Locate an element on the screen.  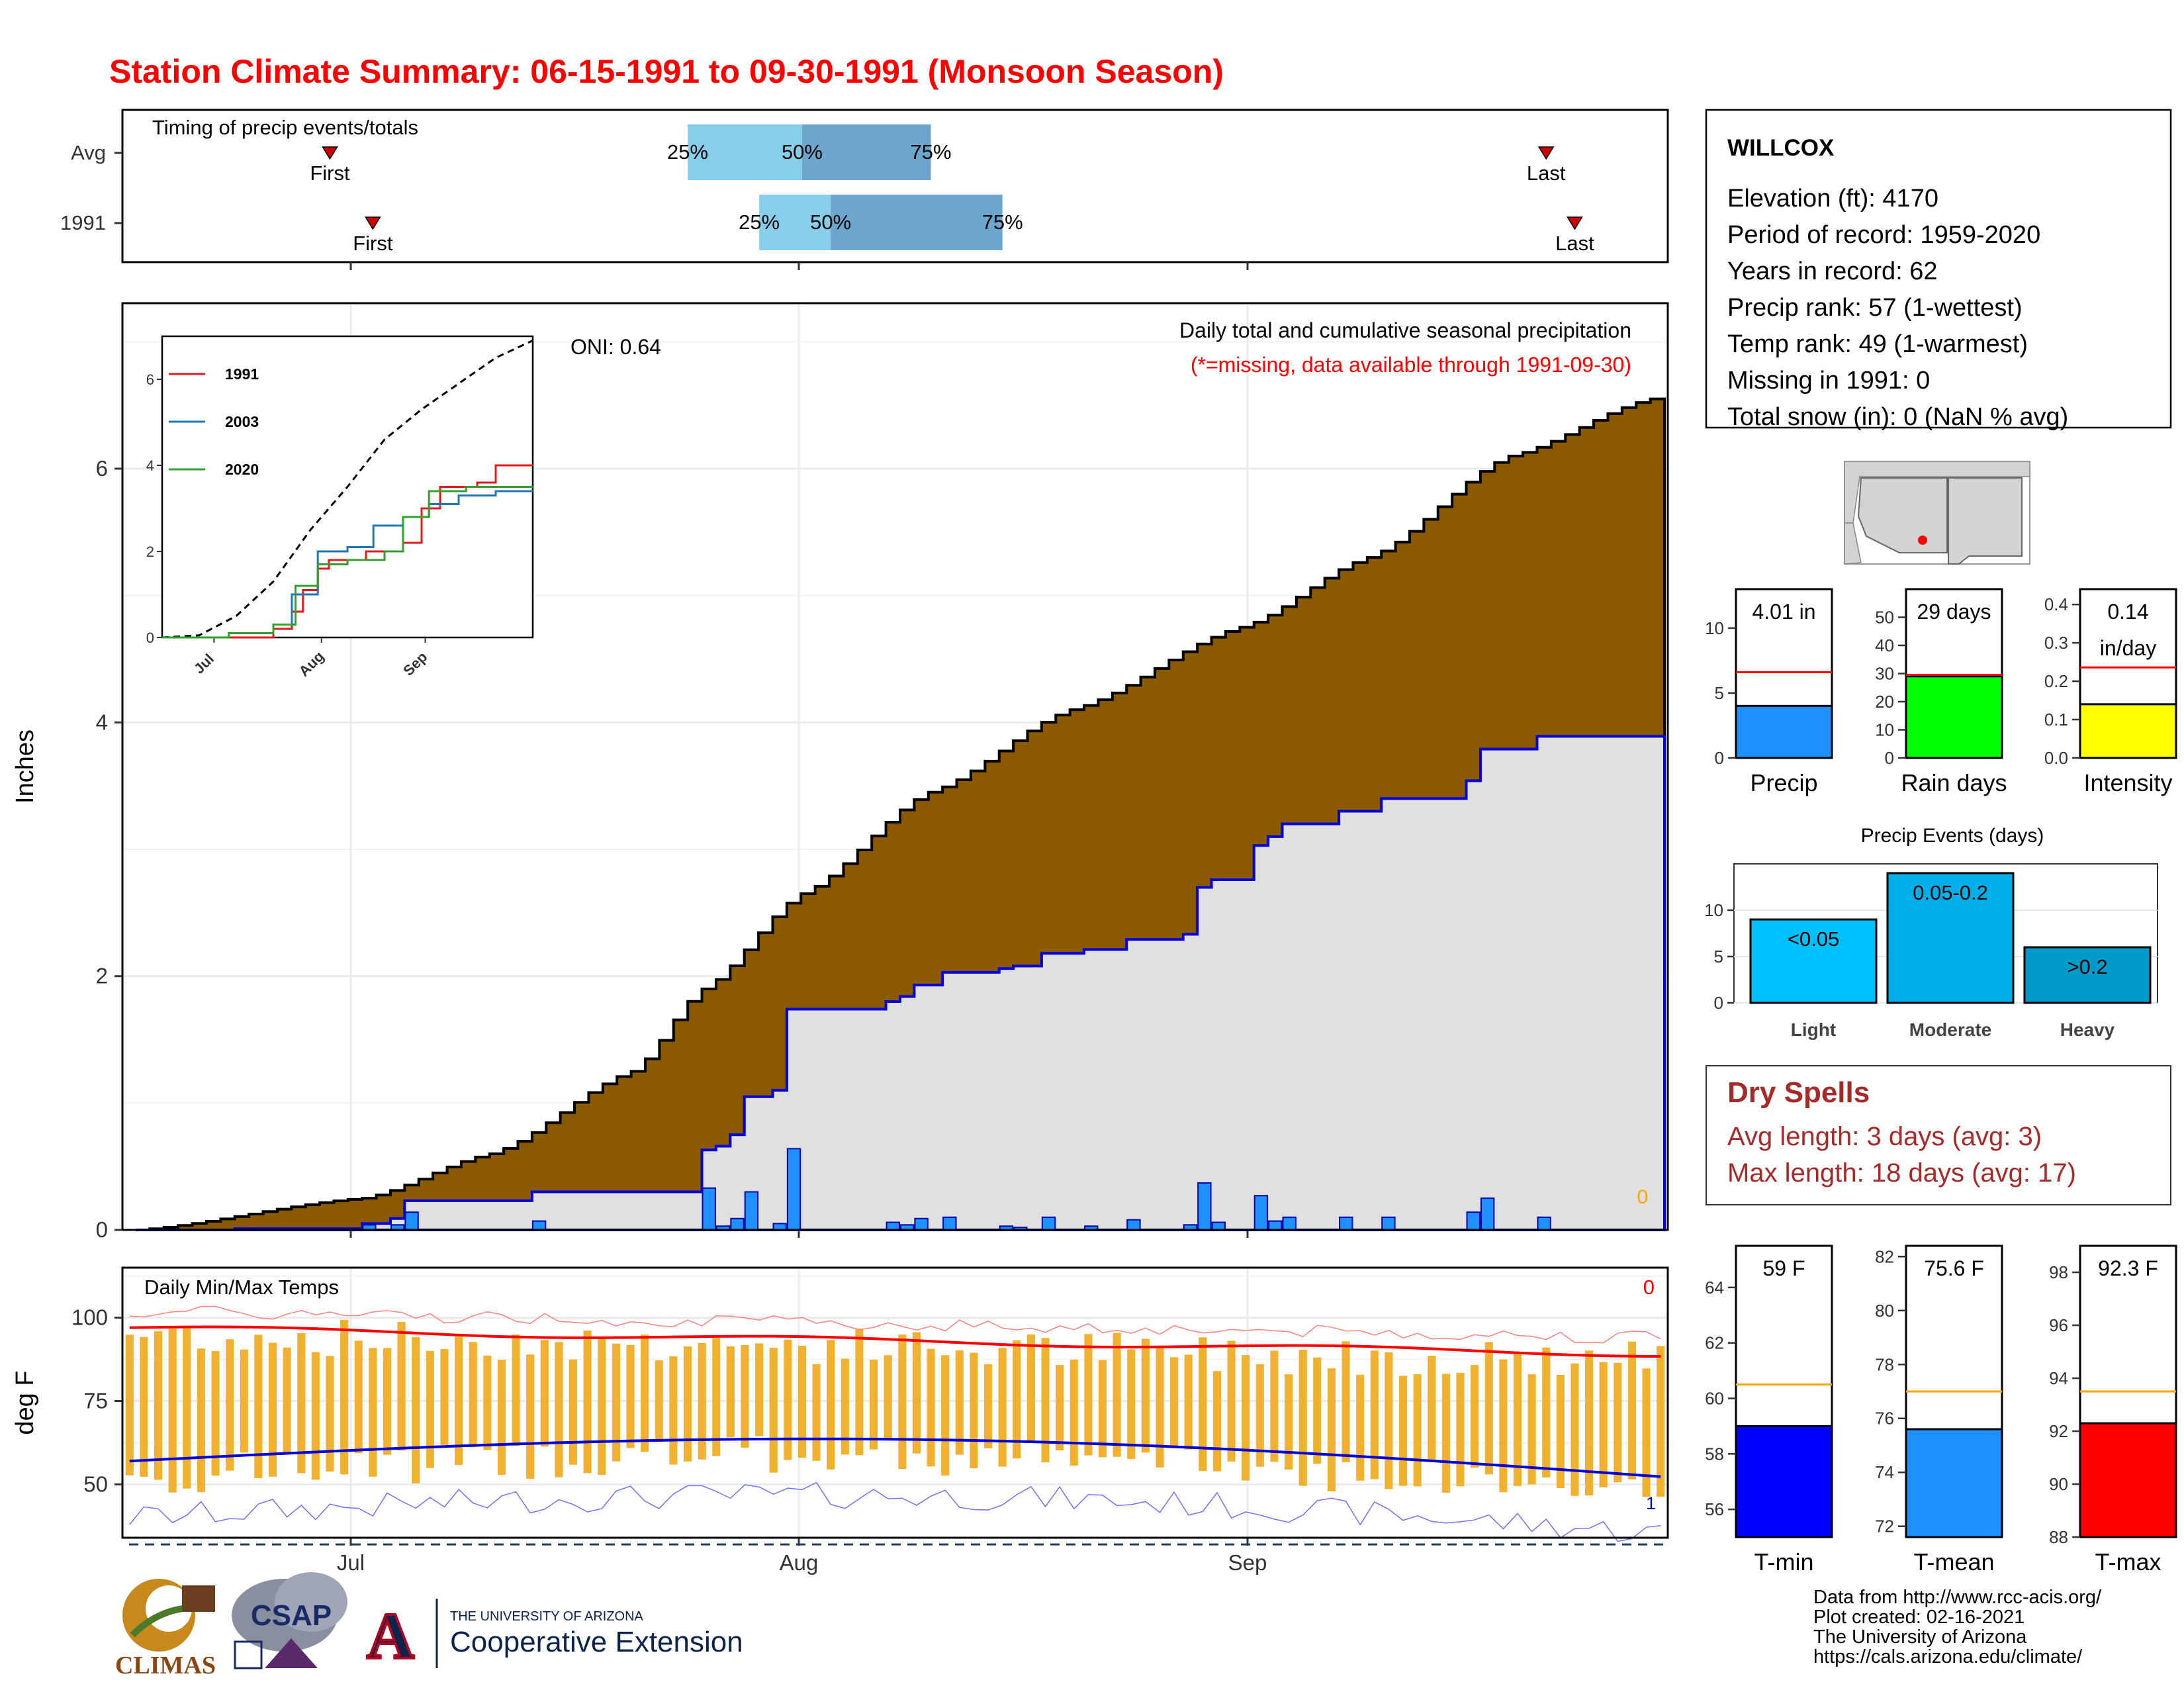
mini-bar-value-label: 92.3 F is located at coordinates (2128, 1268).